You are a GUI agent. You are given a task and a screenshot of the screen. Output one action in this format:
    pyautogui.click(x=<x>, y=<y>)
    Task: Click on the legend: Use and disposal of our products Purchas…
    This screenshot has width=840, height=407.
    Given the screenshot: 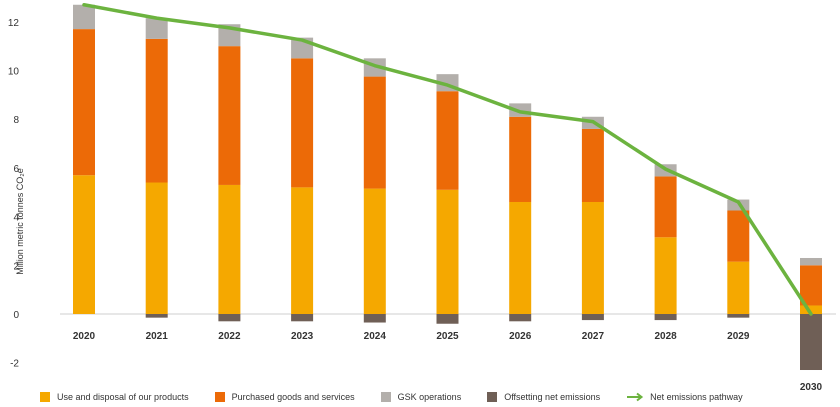 What is the action you would take?
    pyautogui.click(x=404, y=397)
    